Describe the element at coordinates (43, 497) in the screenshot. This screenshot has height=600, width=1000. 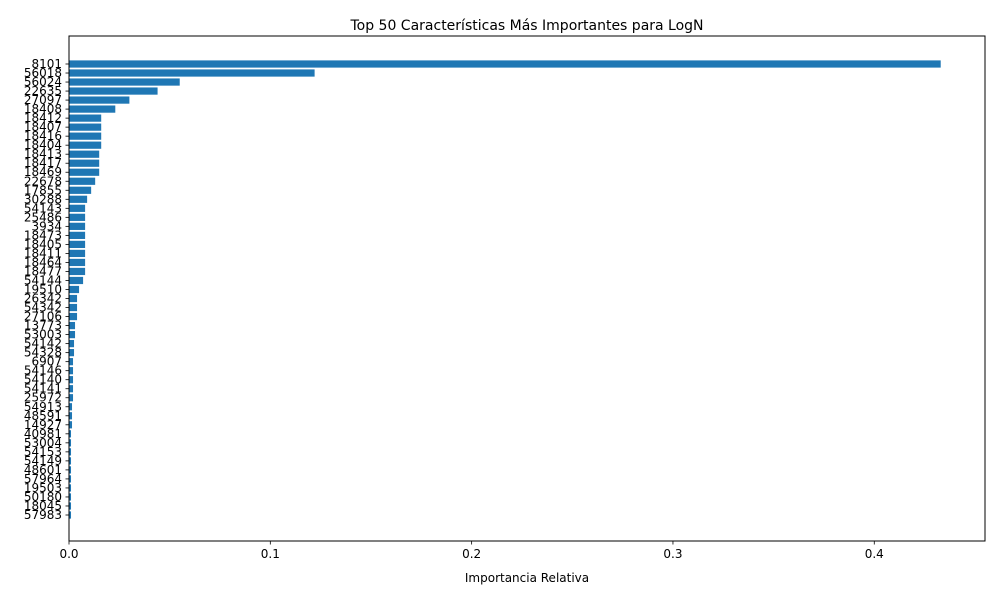
I see `y-tick-label: 50180` at that location.